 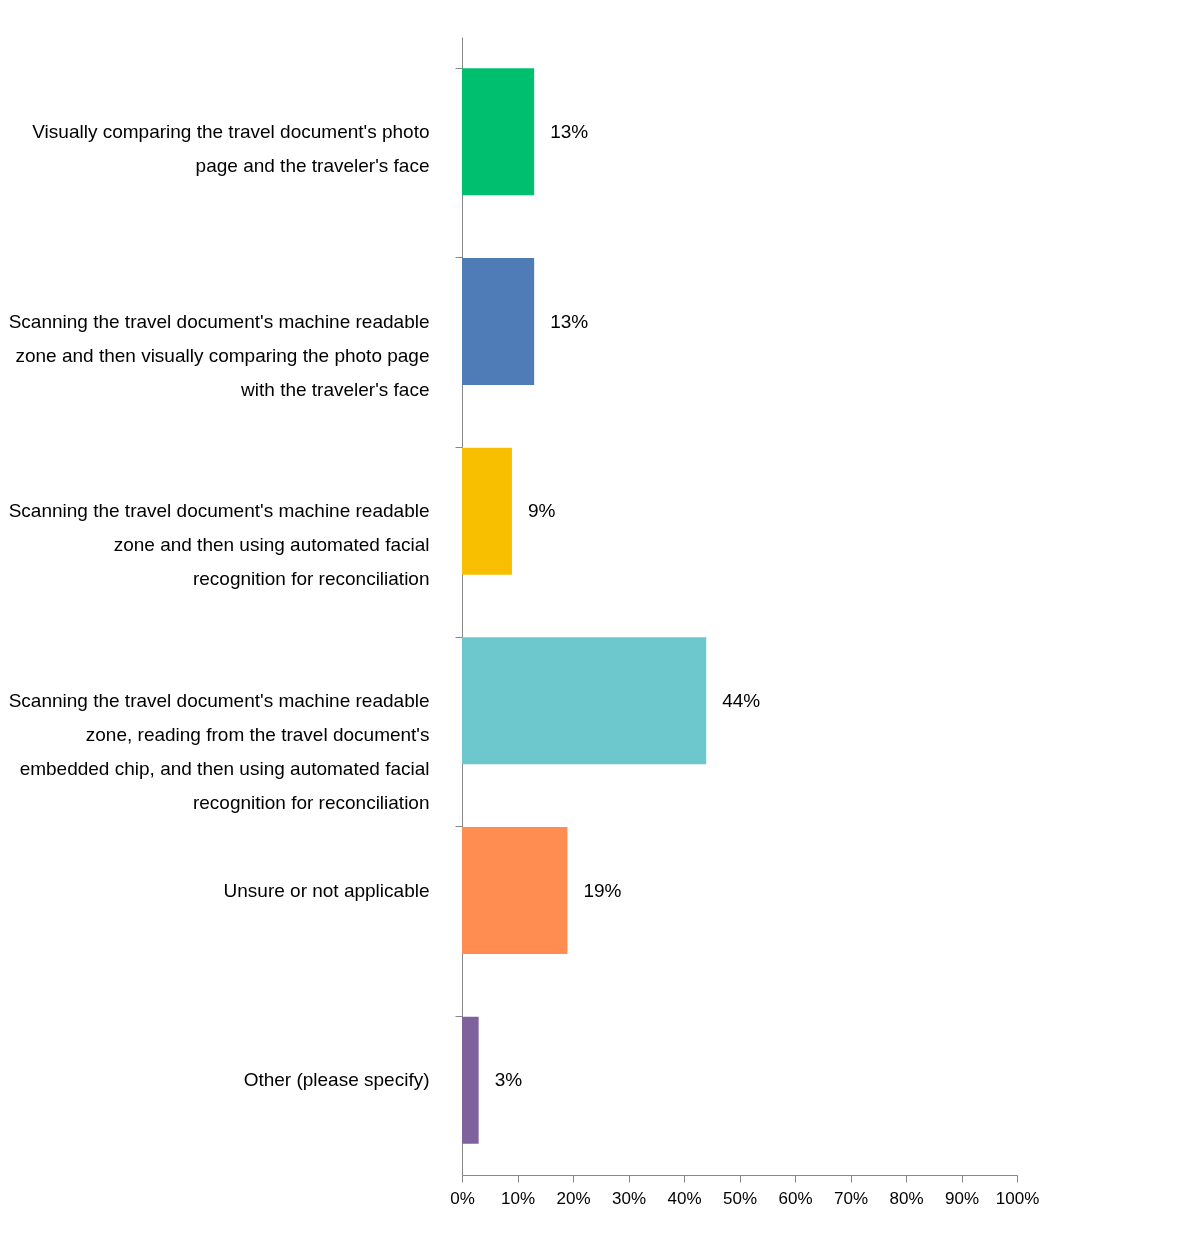 What do you see at coordinates (219, 751) in the screenshot?
I see `y-tick-label: Scanning the travel document's machine readable zone, reading from the travel document's embedded chip, and then using automated facial recognition for reconciliation` at bounding box center [219, 751].